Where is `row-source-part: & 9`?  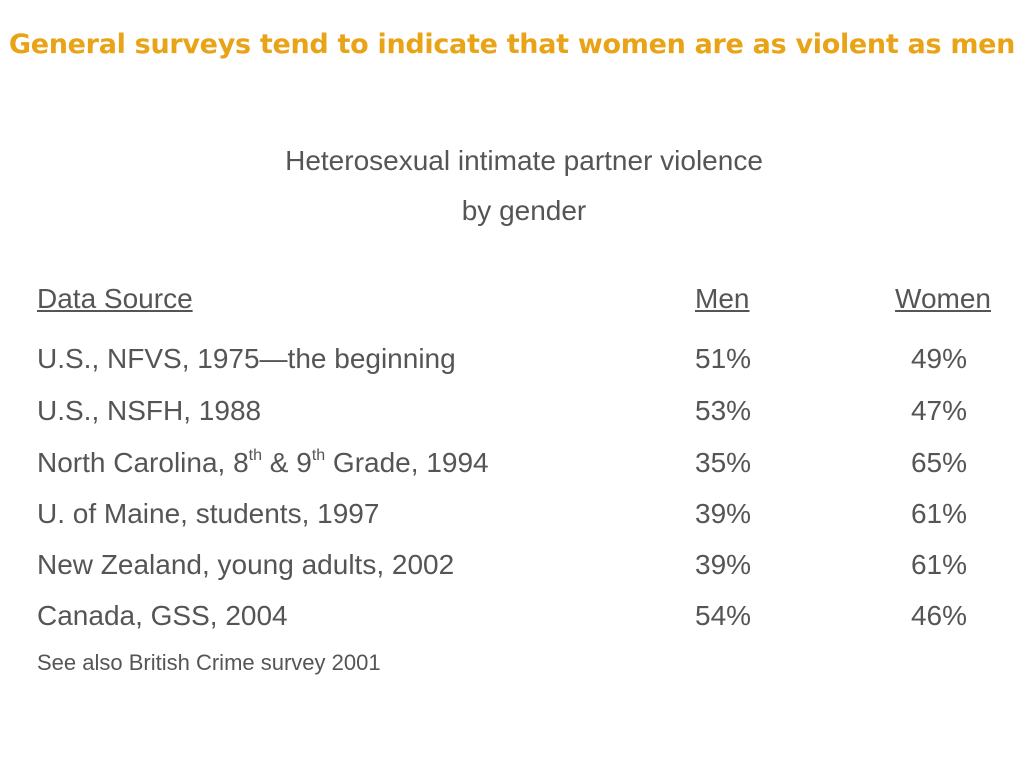
row-source-part: & 9 is located at coordinates (287, 462).